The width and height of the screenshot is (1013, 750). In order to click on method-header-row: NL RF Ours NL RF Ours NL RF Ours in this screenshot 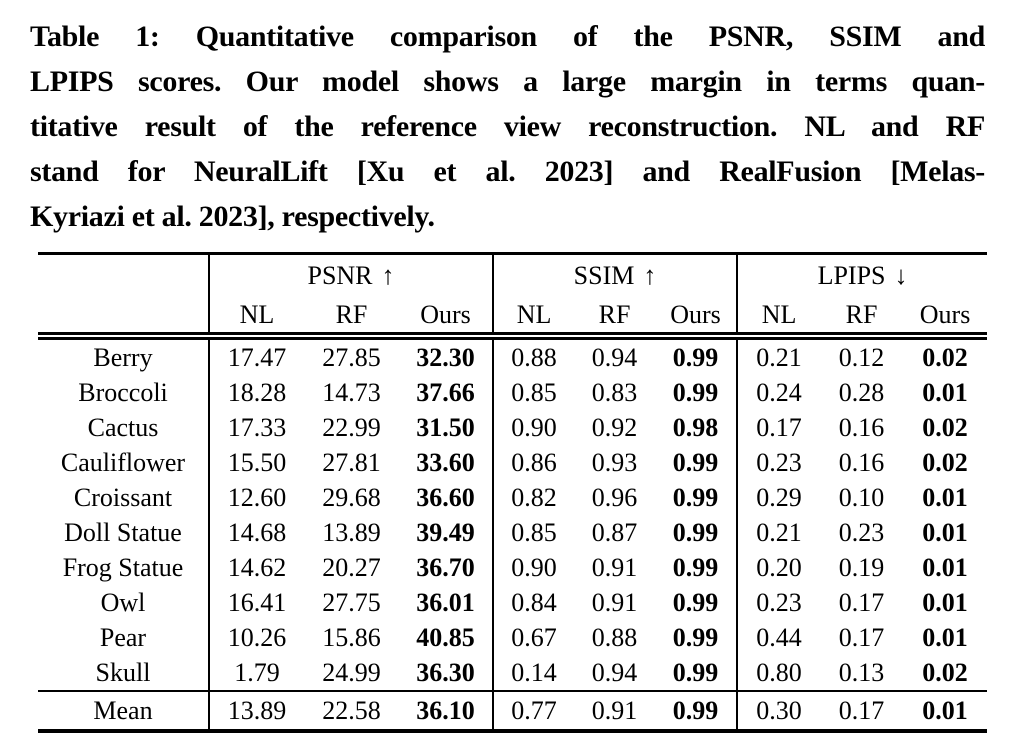, I will do `click(513, 318)`.